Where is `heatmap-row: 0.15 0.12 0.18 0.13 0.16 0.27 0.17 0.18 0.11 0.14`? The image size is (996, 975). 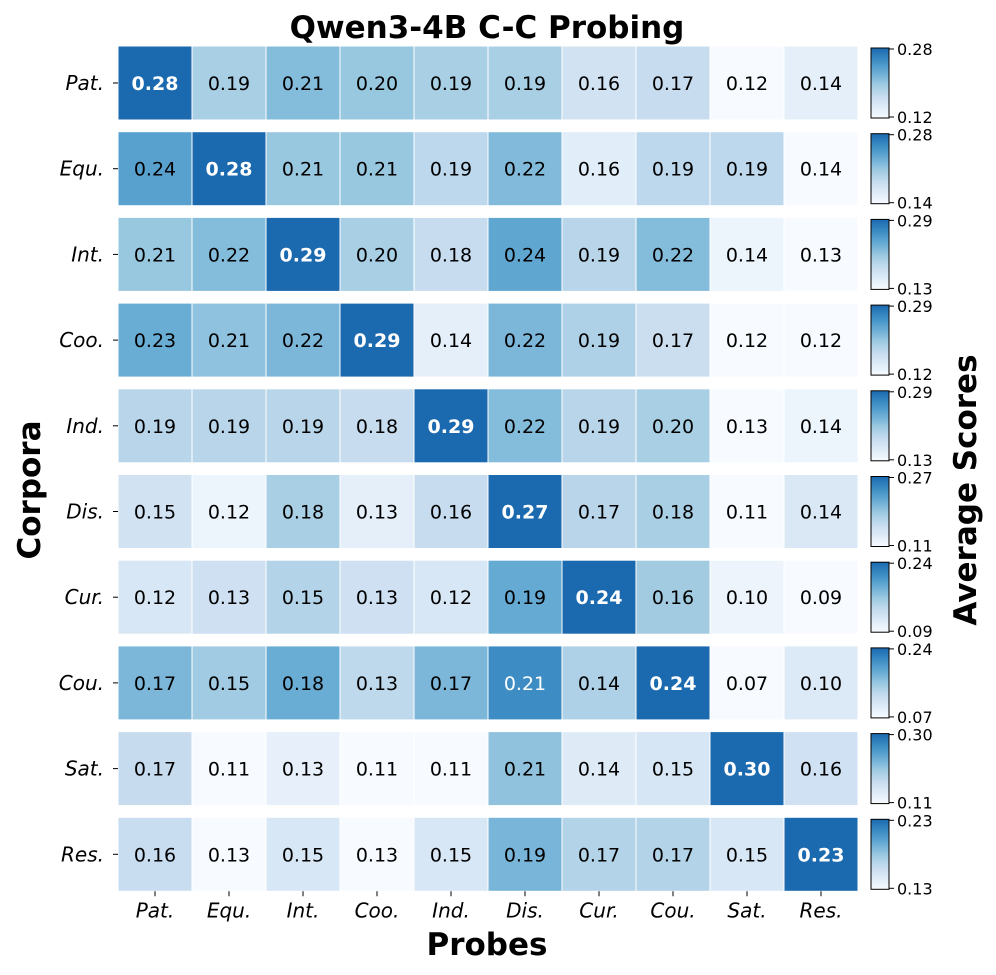
heatmap-row: 0.15 0.12 0.18 0.13 0.16 0.27 0.17 0.18 0.11 0.14 is located at coordinates (488, 511).